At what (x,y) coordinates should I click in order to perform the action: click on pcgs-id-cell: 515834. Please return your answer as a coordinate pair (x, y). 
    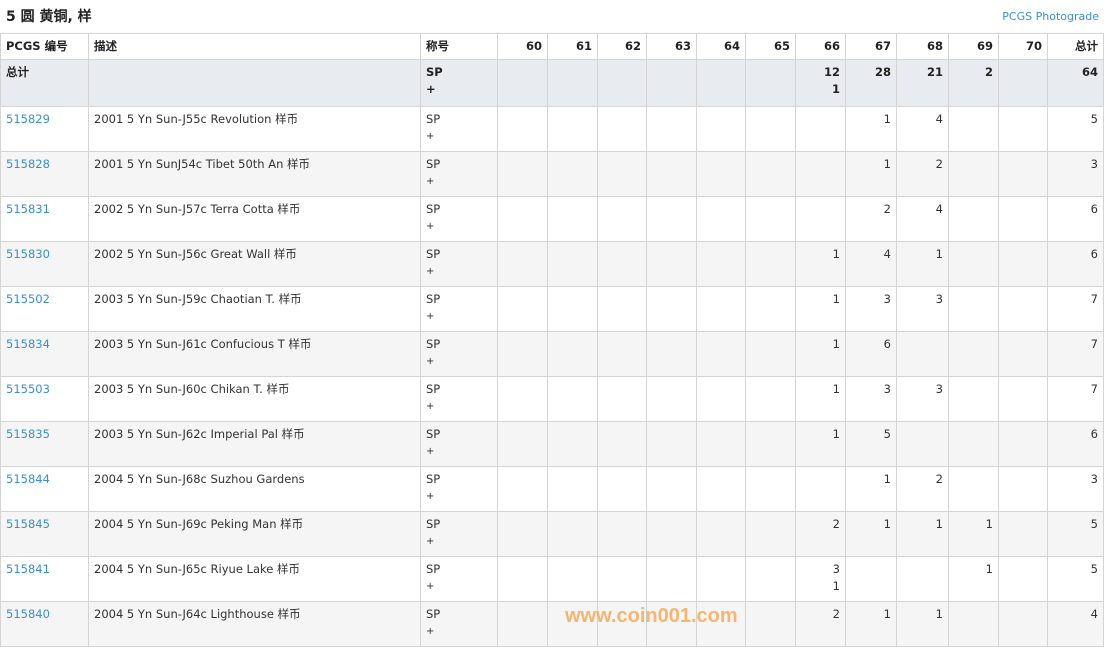
    Looking at the image, I should click on (44, 354).